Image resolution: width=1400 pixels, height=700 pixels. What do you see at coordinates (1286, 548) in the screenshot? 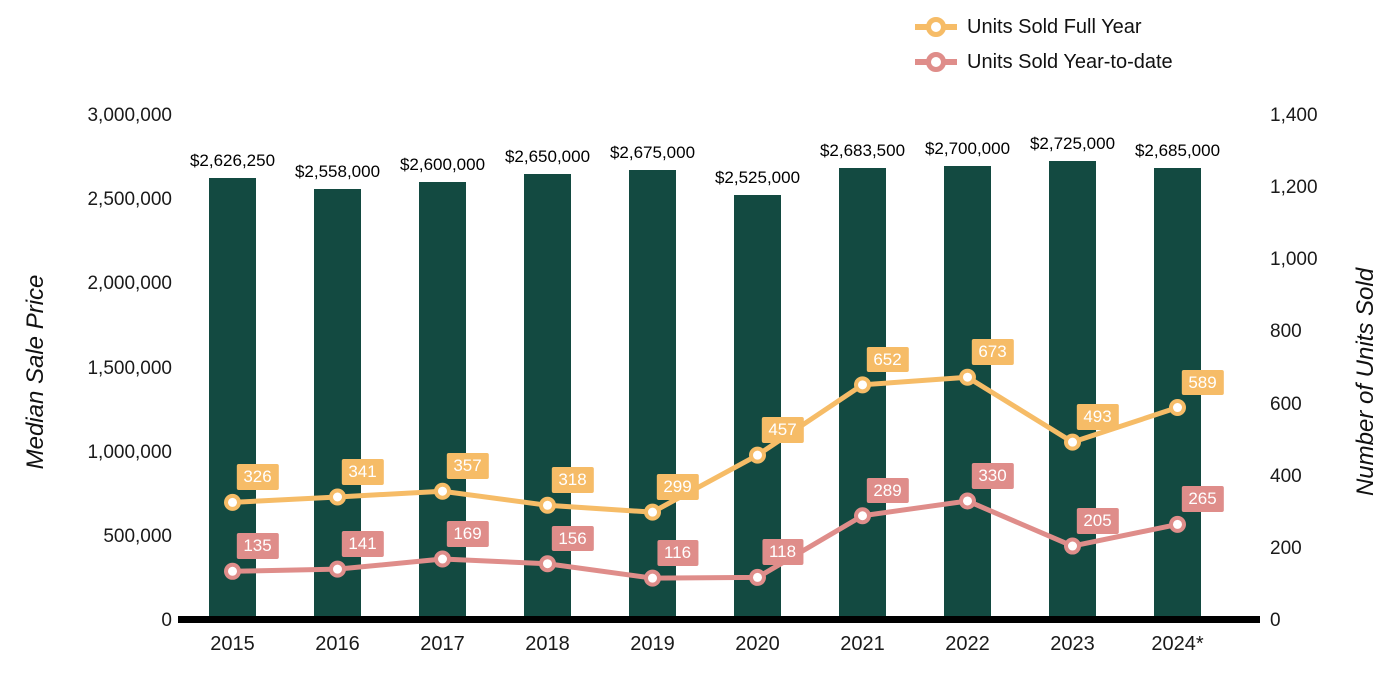
I see `right-axis-tick-label: 200` at bounding box center [1286, 548].